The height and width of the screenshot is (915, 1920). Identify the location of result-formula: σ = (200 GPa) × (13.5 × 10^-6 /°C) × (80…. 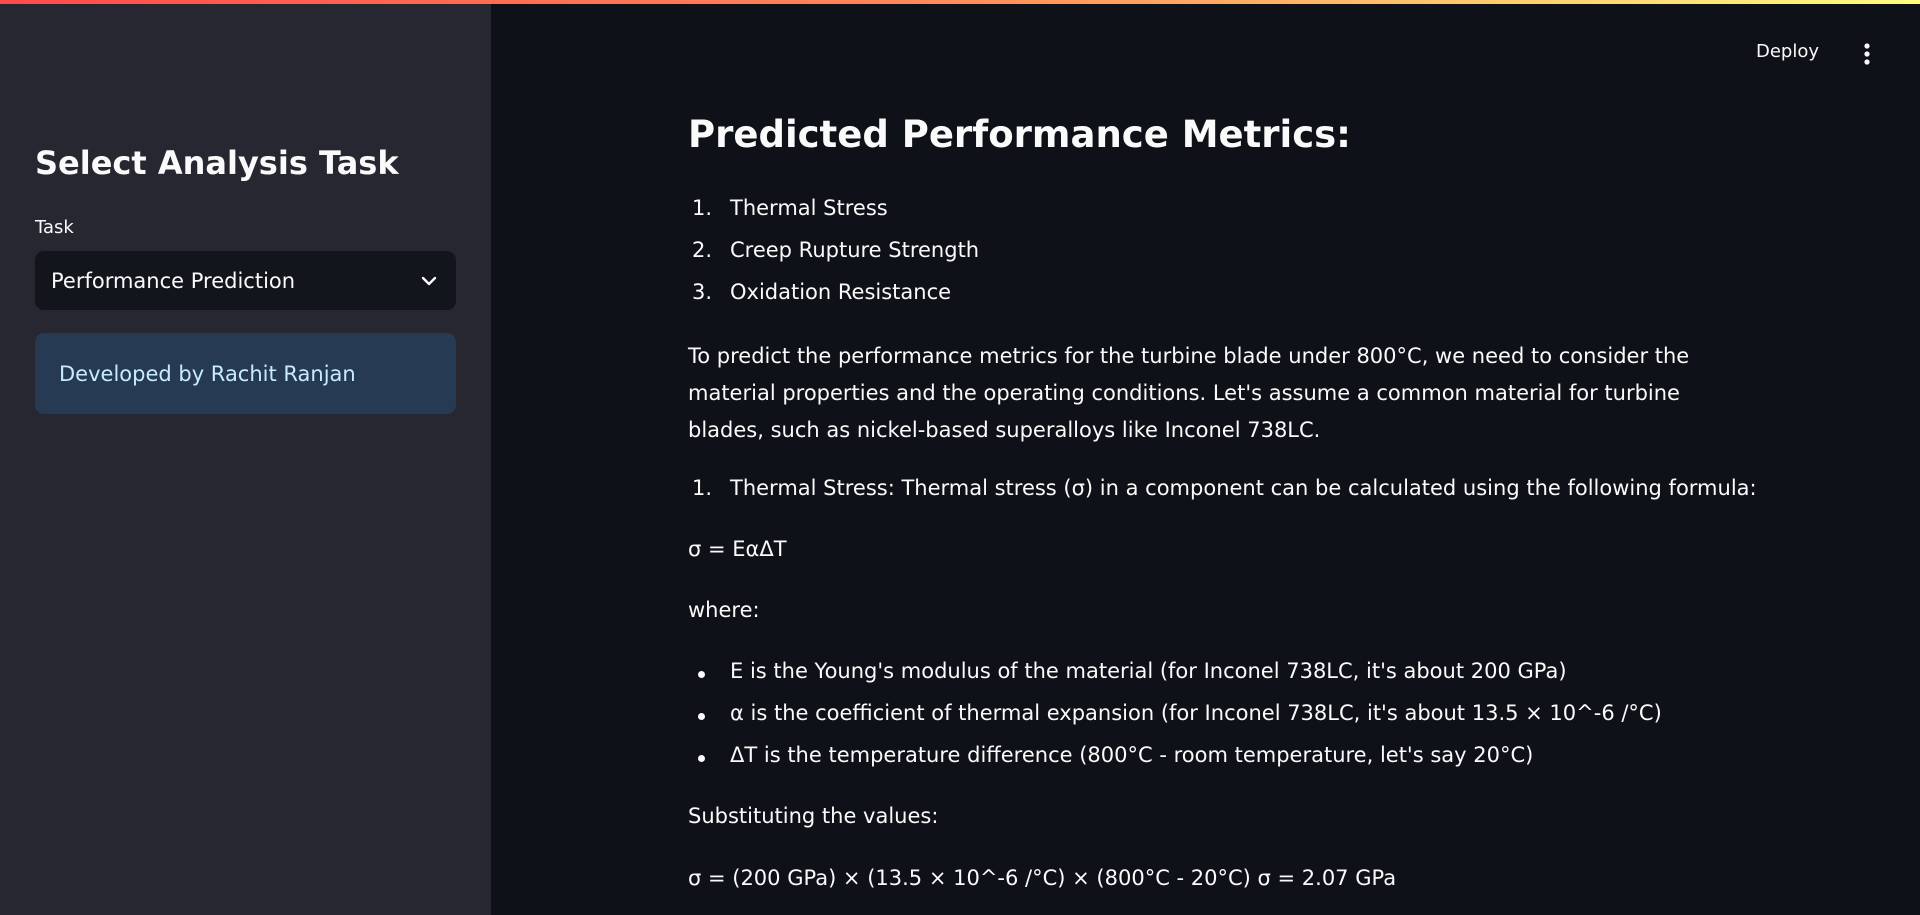
(1042, 878).